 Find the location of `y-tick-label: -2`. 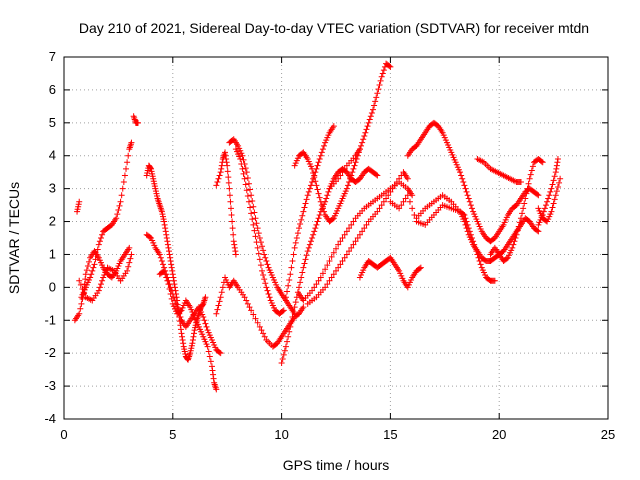

y-tick-label: -2 is located at coordinates (50, 352).